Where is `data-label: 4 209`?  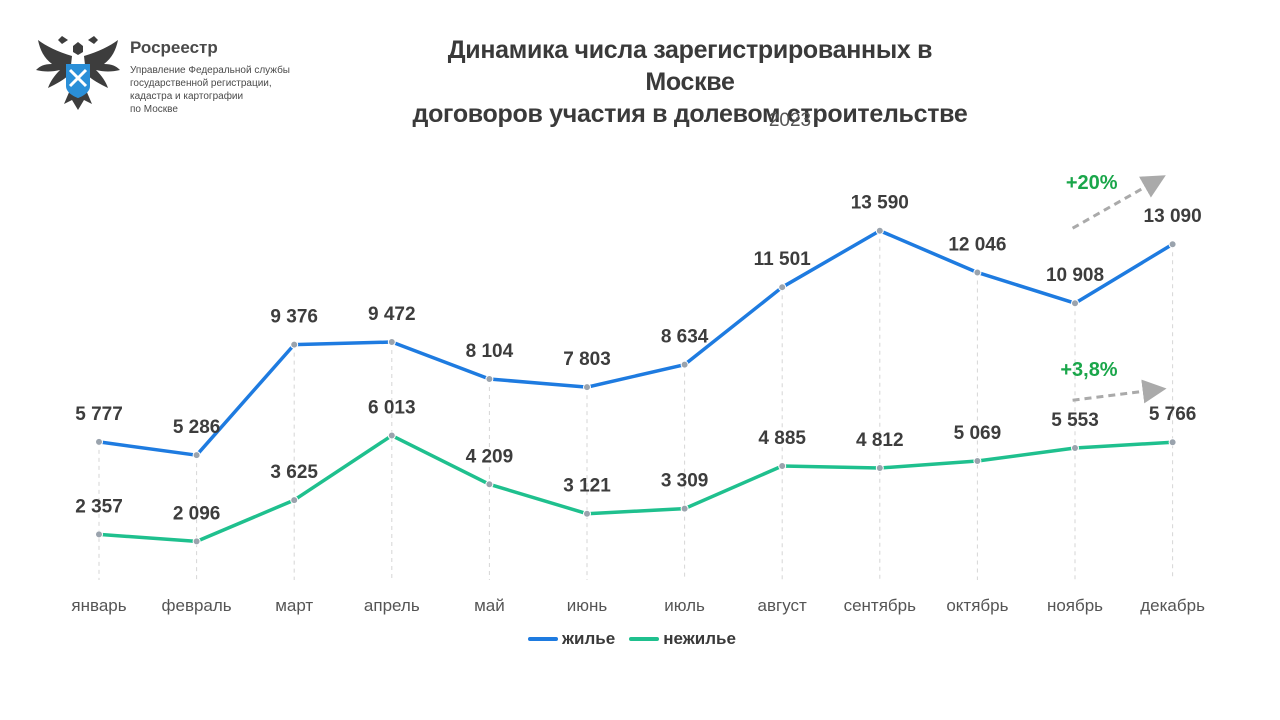 data-label: 4 209 is located at coordinates (490, 456).